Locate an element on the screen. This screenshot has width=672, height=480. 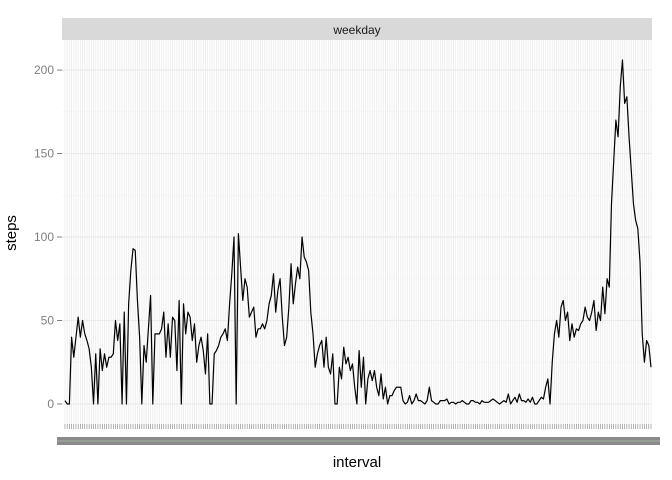
facet-strip-background is located at coordinates (357, 29).